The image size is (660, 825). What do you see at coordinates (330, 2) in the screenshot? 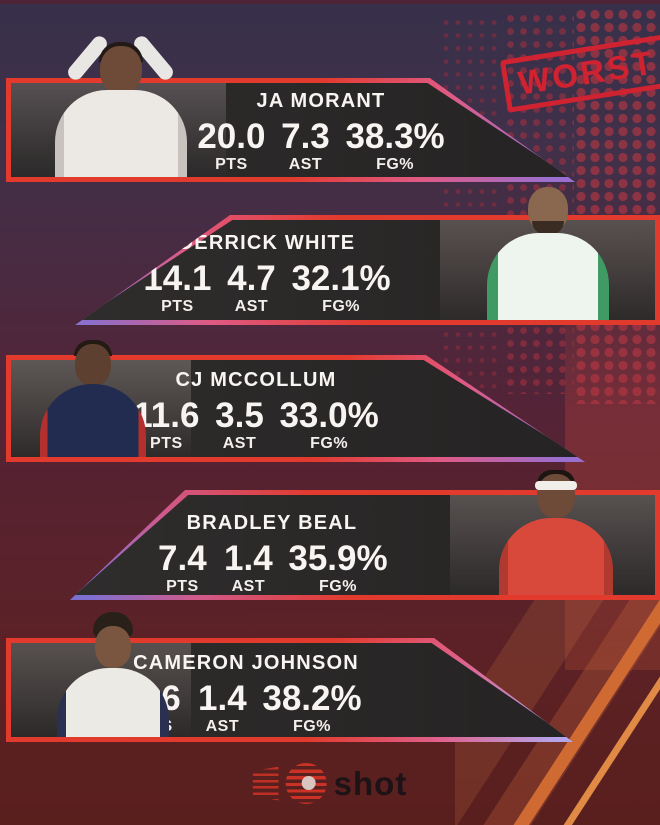
I see `top-strip-decoration` at bounding box center [330, 2].